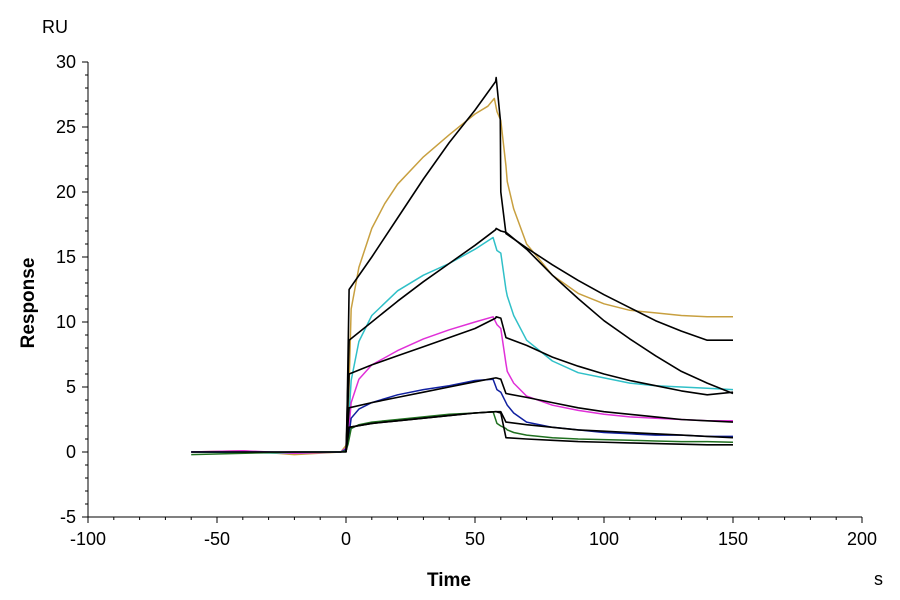 This screenshot has width=900, height=600. Describe the element at coordinates (862, 539) in the screenshot. I see `x-tick-label: 200` at that location.